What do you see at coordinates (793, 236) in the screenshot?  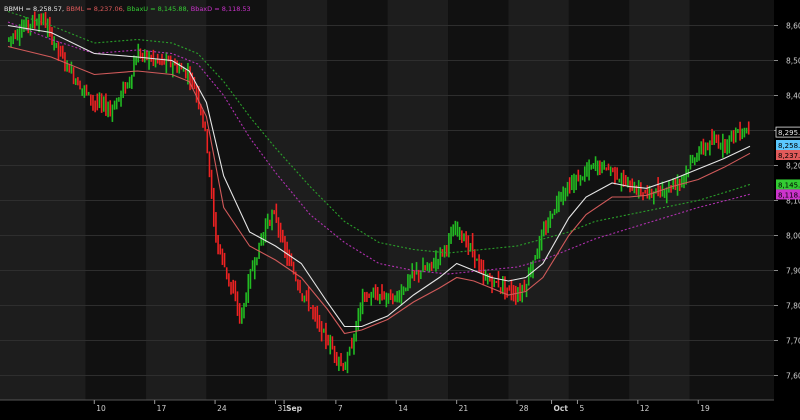 I see `y-tick-label: 8,000` at bounding box center [793, 236].